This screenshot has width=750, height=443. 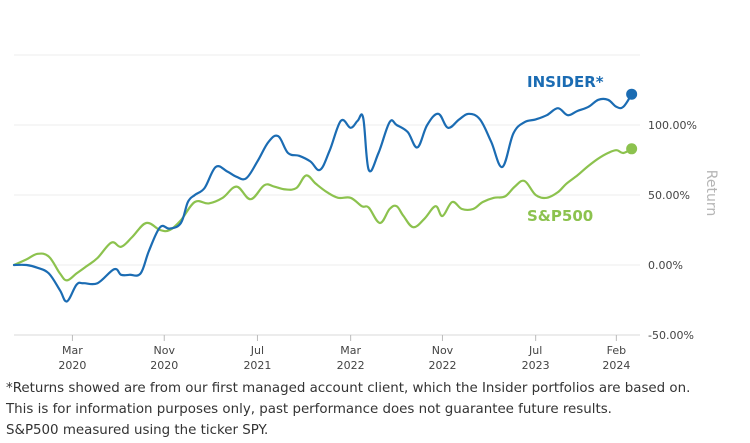 What do you see at coordinates (665, 265) in the screenshot?
I see `y-tick-label: 0.00%` at bounding box center [665, 265].